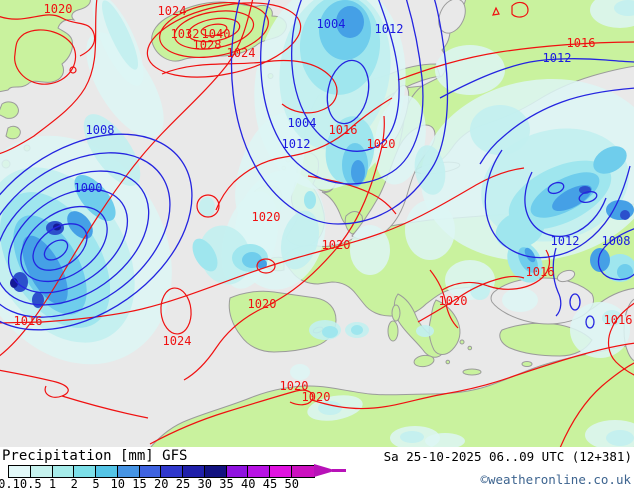  Describe the element at coordinates (270, 483) in the screenshot. I see `scale-tick-label: 45` at that location.